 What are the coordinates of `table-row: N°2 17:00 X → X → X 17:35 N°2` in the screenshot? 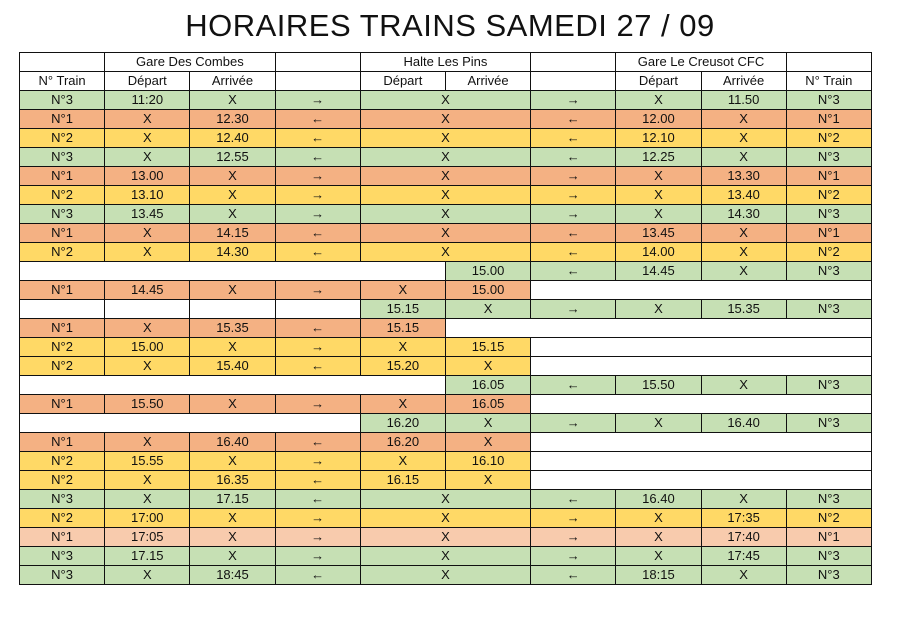 It's located at (445, 518).